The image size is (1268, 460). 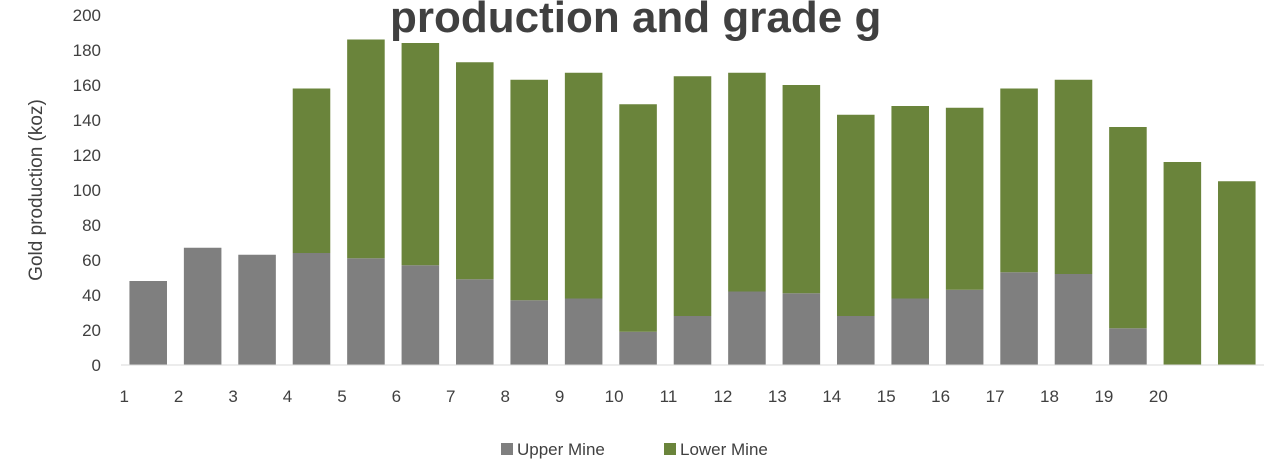 What do you see at coordinates (178, 396) in the screenshot?
I see `x-tick-label: 2` at bounding box center [178, 396].